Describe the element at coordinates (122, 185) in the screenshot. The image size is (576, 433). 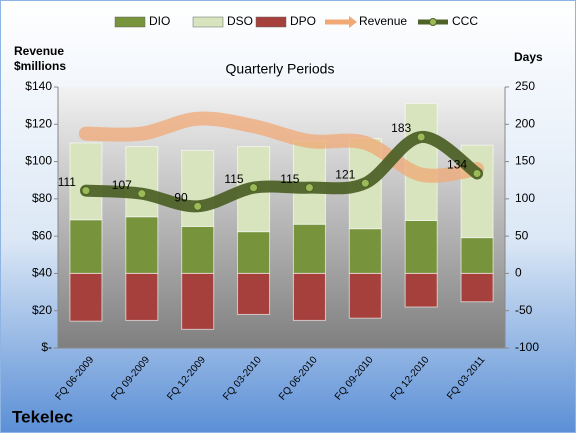
I see `data-label: 107` at that location.